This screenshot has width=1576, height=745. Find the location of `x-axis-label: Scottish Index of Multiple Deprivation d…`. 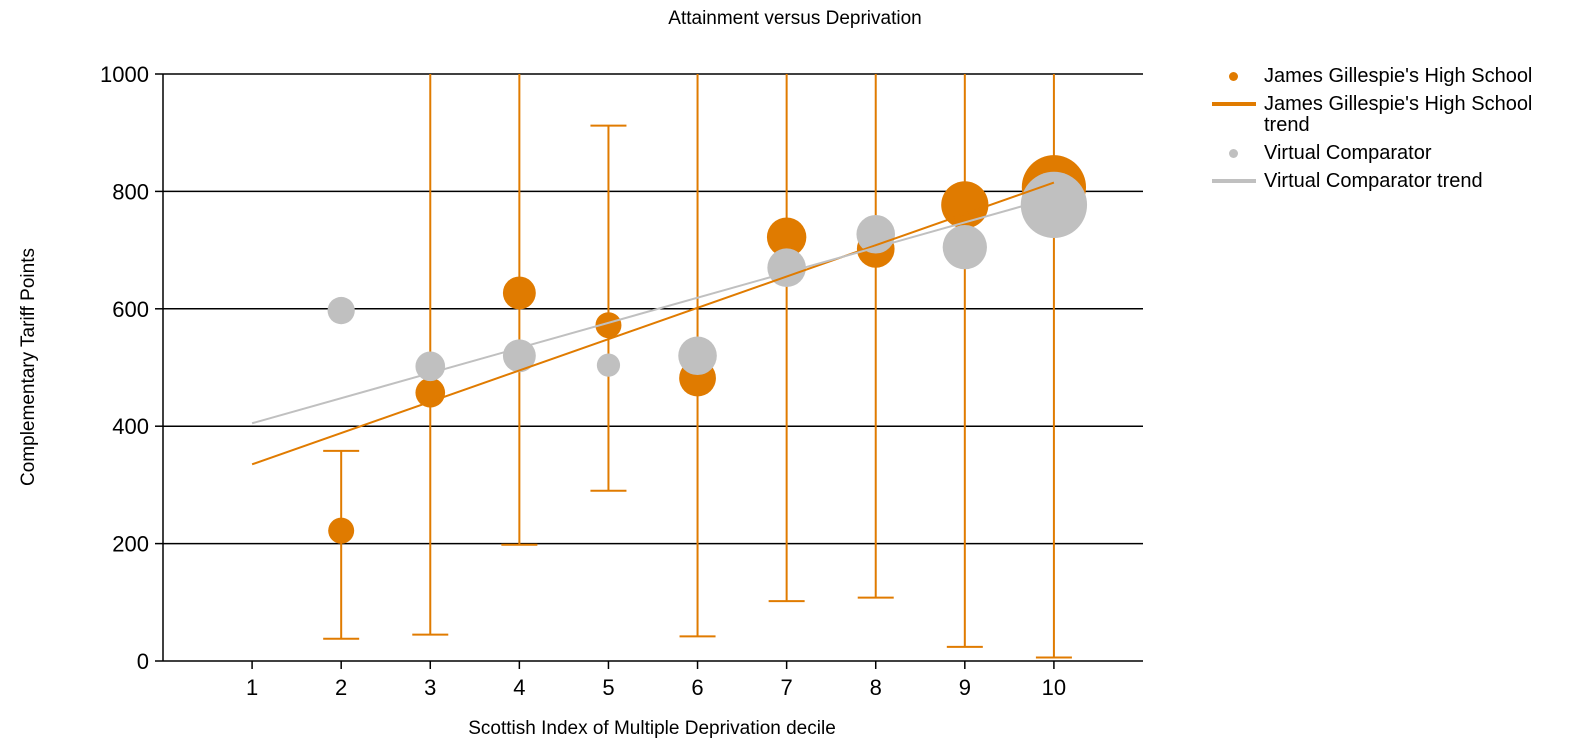

x-axis-label: Scottish Index of Multiple Deprivation d… is located at coordinates (652, 728).